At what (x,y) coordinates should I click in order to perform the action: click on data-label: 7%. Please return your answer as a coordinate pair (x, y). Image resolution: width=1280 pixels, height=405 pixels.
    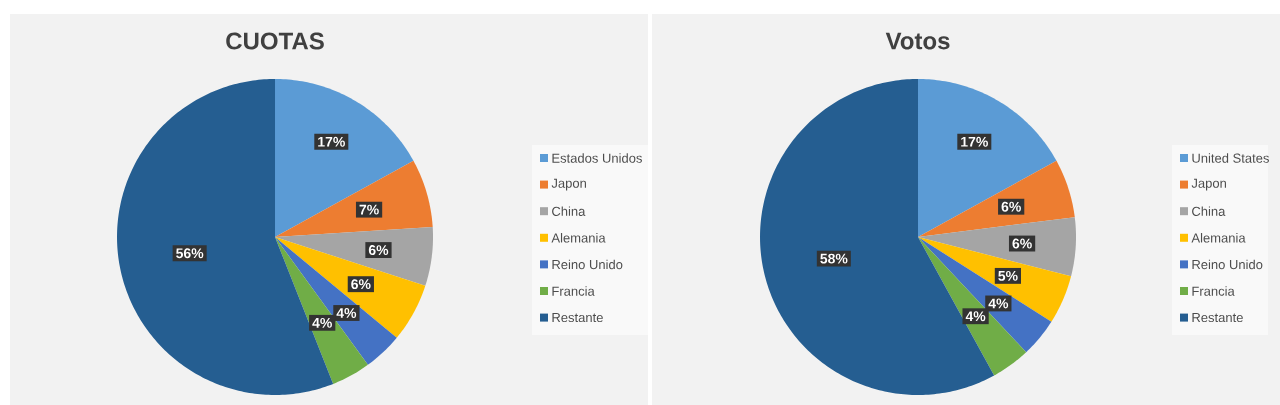
    Looking at the image, I should click on (369, 209).